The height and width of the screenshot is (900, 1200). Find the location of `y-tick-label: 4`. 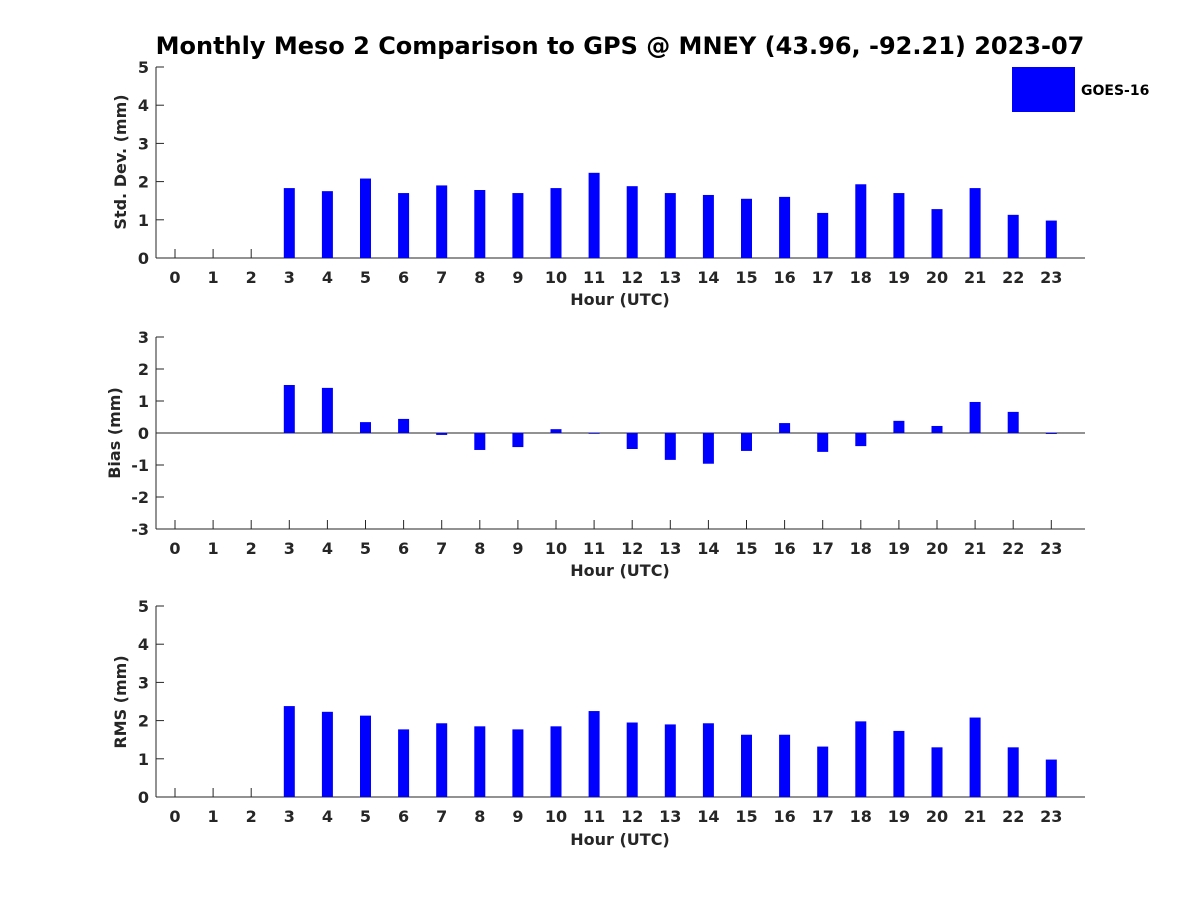

y-tick-label: 4 is located at coordinates (143, 105).